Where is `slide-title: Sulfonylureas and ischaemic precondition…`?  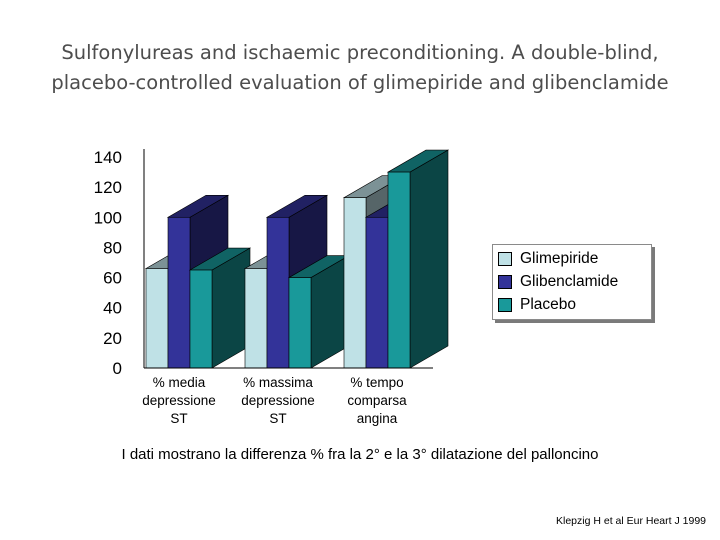 slide-title: Sulfonylureas and ischaemic precondition… is located at coordinates (360, 68).